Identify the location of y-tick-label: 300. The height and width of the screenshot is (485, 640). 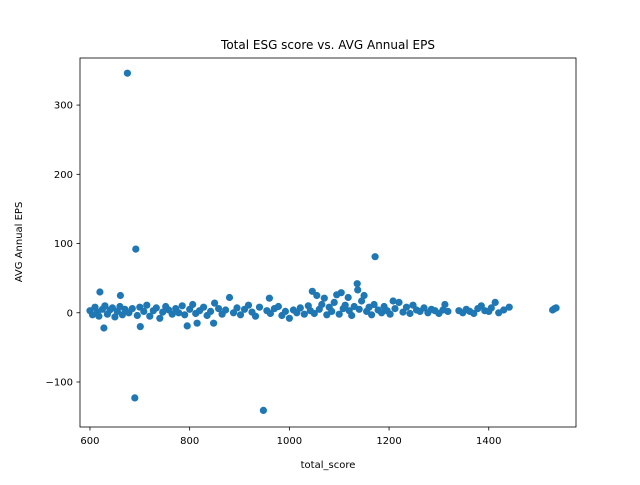
(63, 106).